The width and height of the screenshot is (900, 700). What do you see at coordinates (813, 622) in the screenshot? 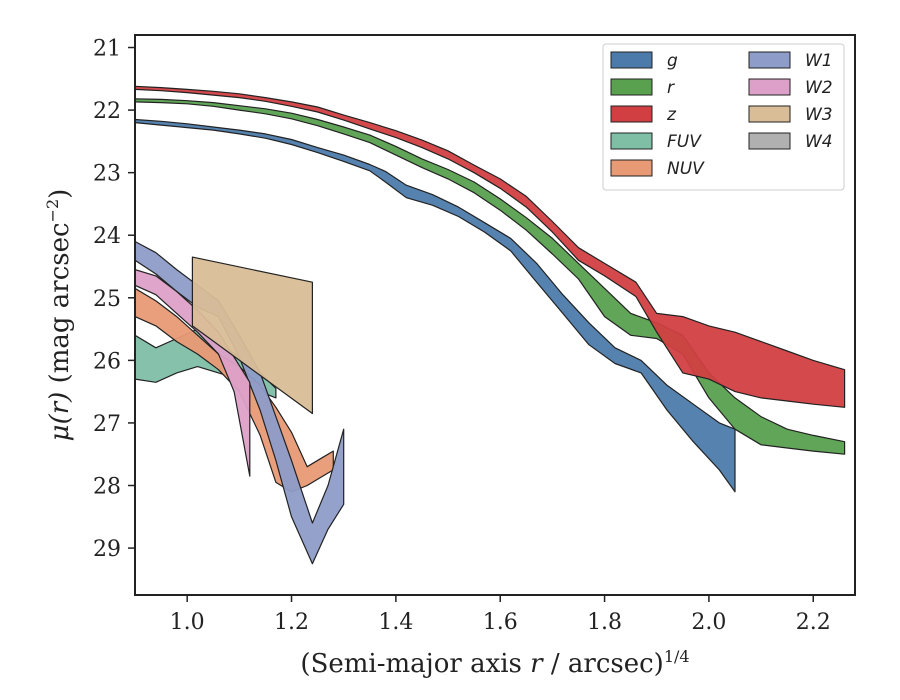
I see `x-tick-label: 2.2` at bounding box center [813, 622].